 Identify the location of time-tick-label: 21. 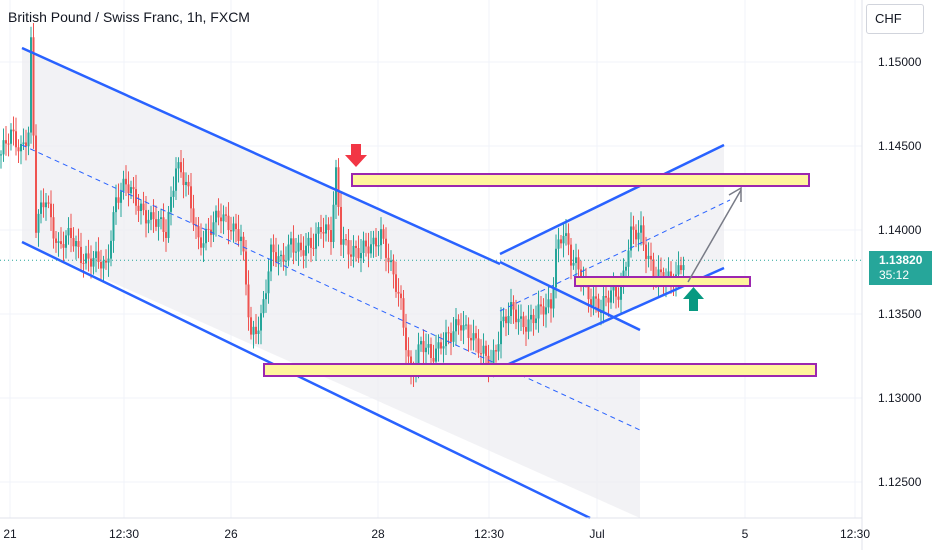
(10, 534).